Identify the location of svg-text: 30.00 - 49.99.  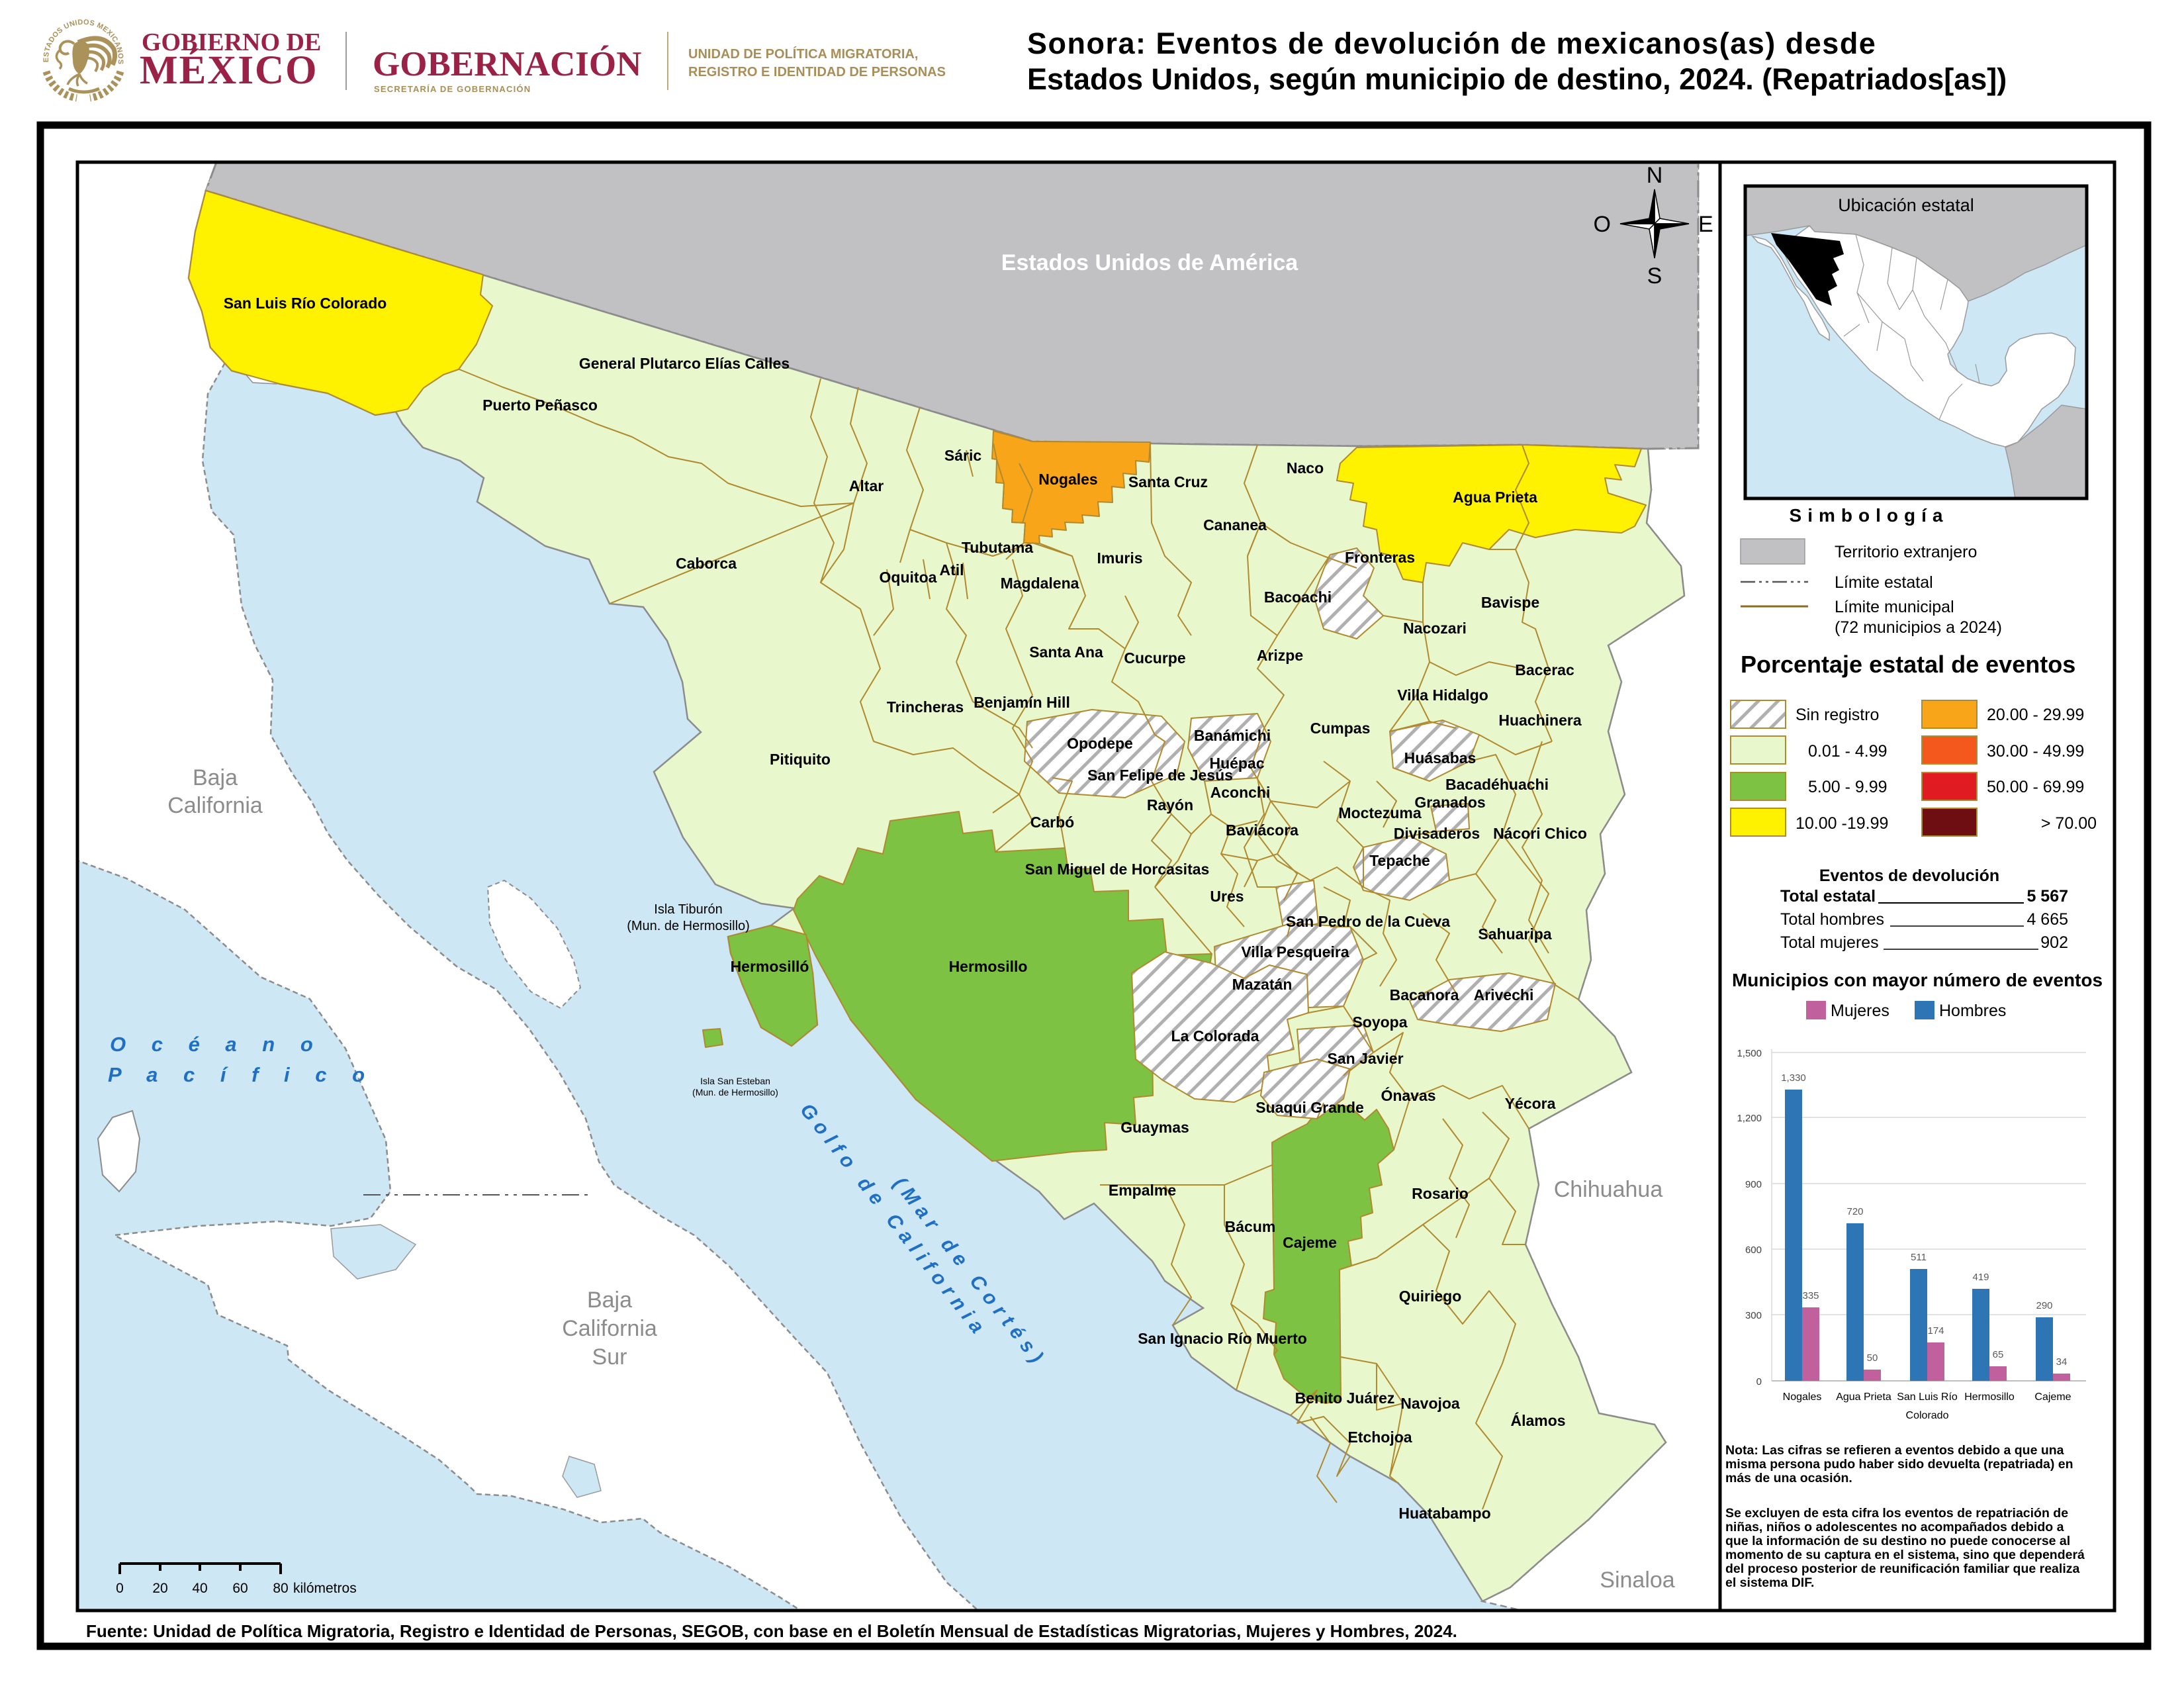
(2036, 751).